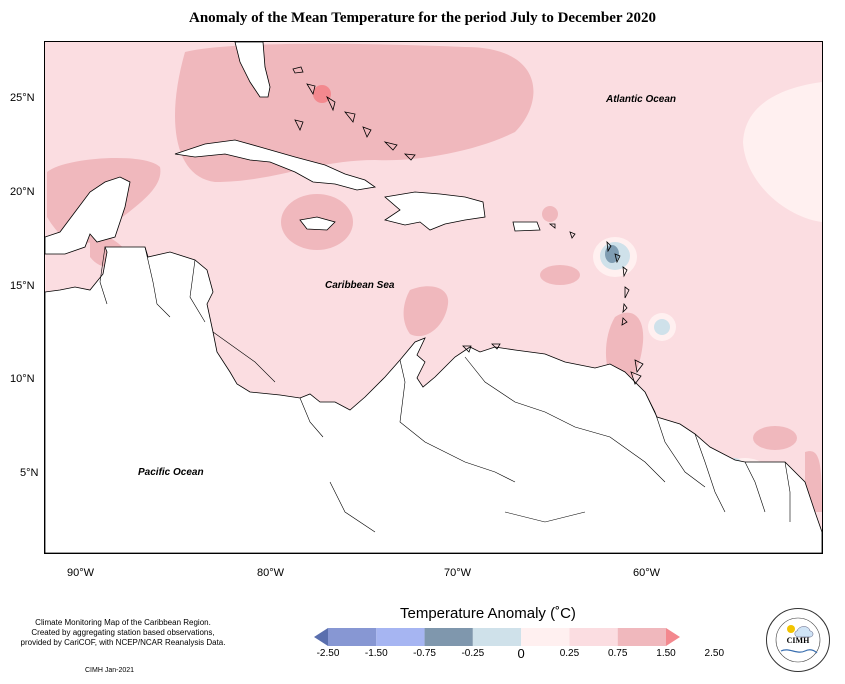 This screenshot has height=684, width=845. Describe the element at coordinates (81, 573) in the screenshot. I see `lon-tick-90: 90°W` at that location.